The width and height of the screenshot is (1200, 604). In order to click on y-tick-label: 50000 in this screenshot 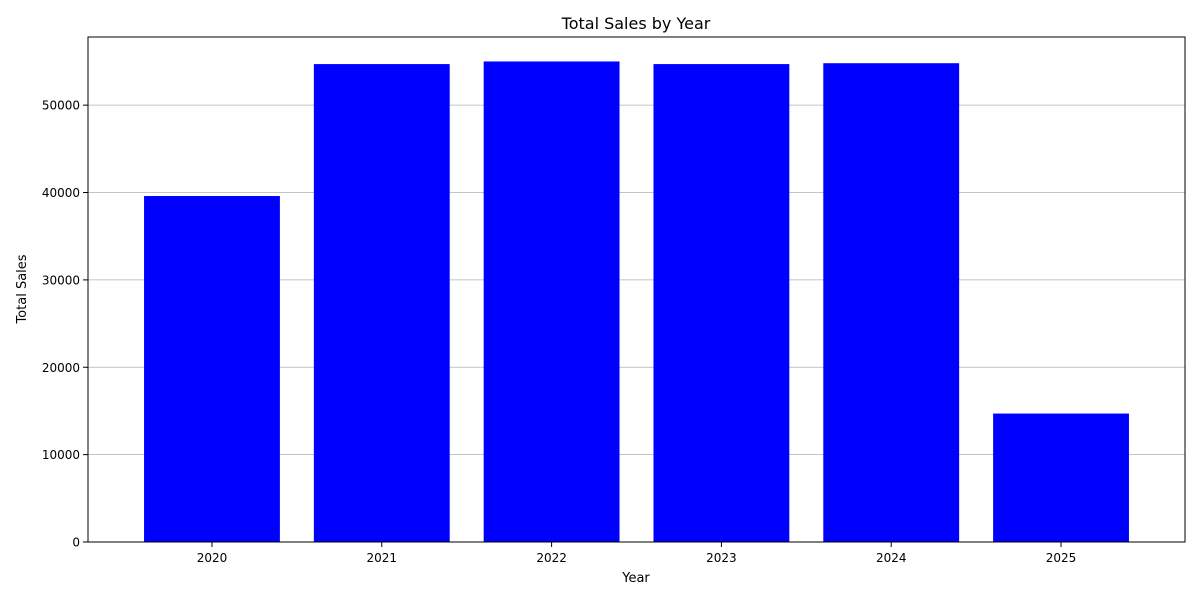, I will do `click(61, 106)`.